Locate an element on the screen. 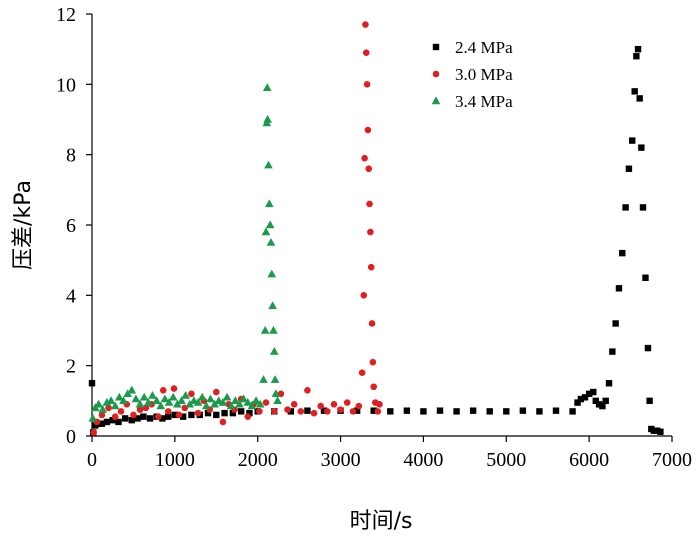 The image size is (700, 541). legend-label: 2.4 MPa is located at coordinates (484, 47).